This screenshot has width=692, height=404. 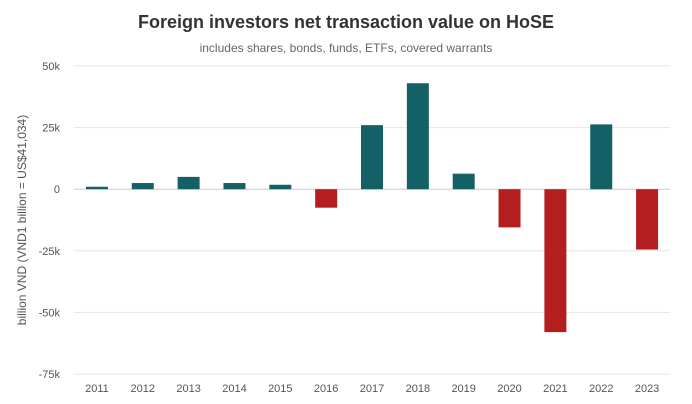 I want to click on bar-2012, so click(x=142, y=186).